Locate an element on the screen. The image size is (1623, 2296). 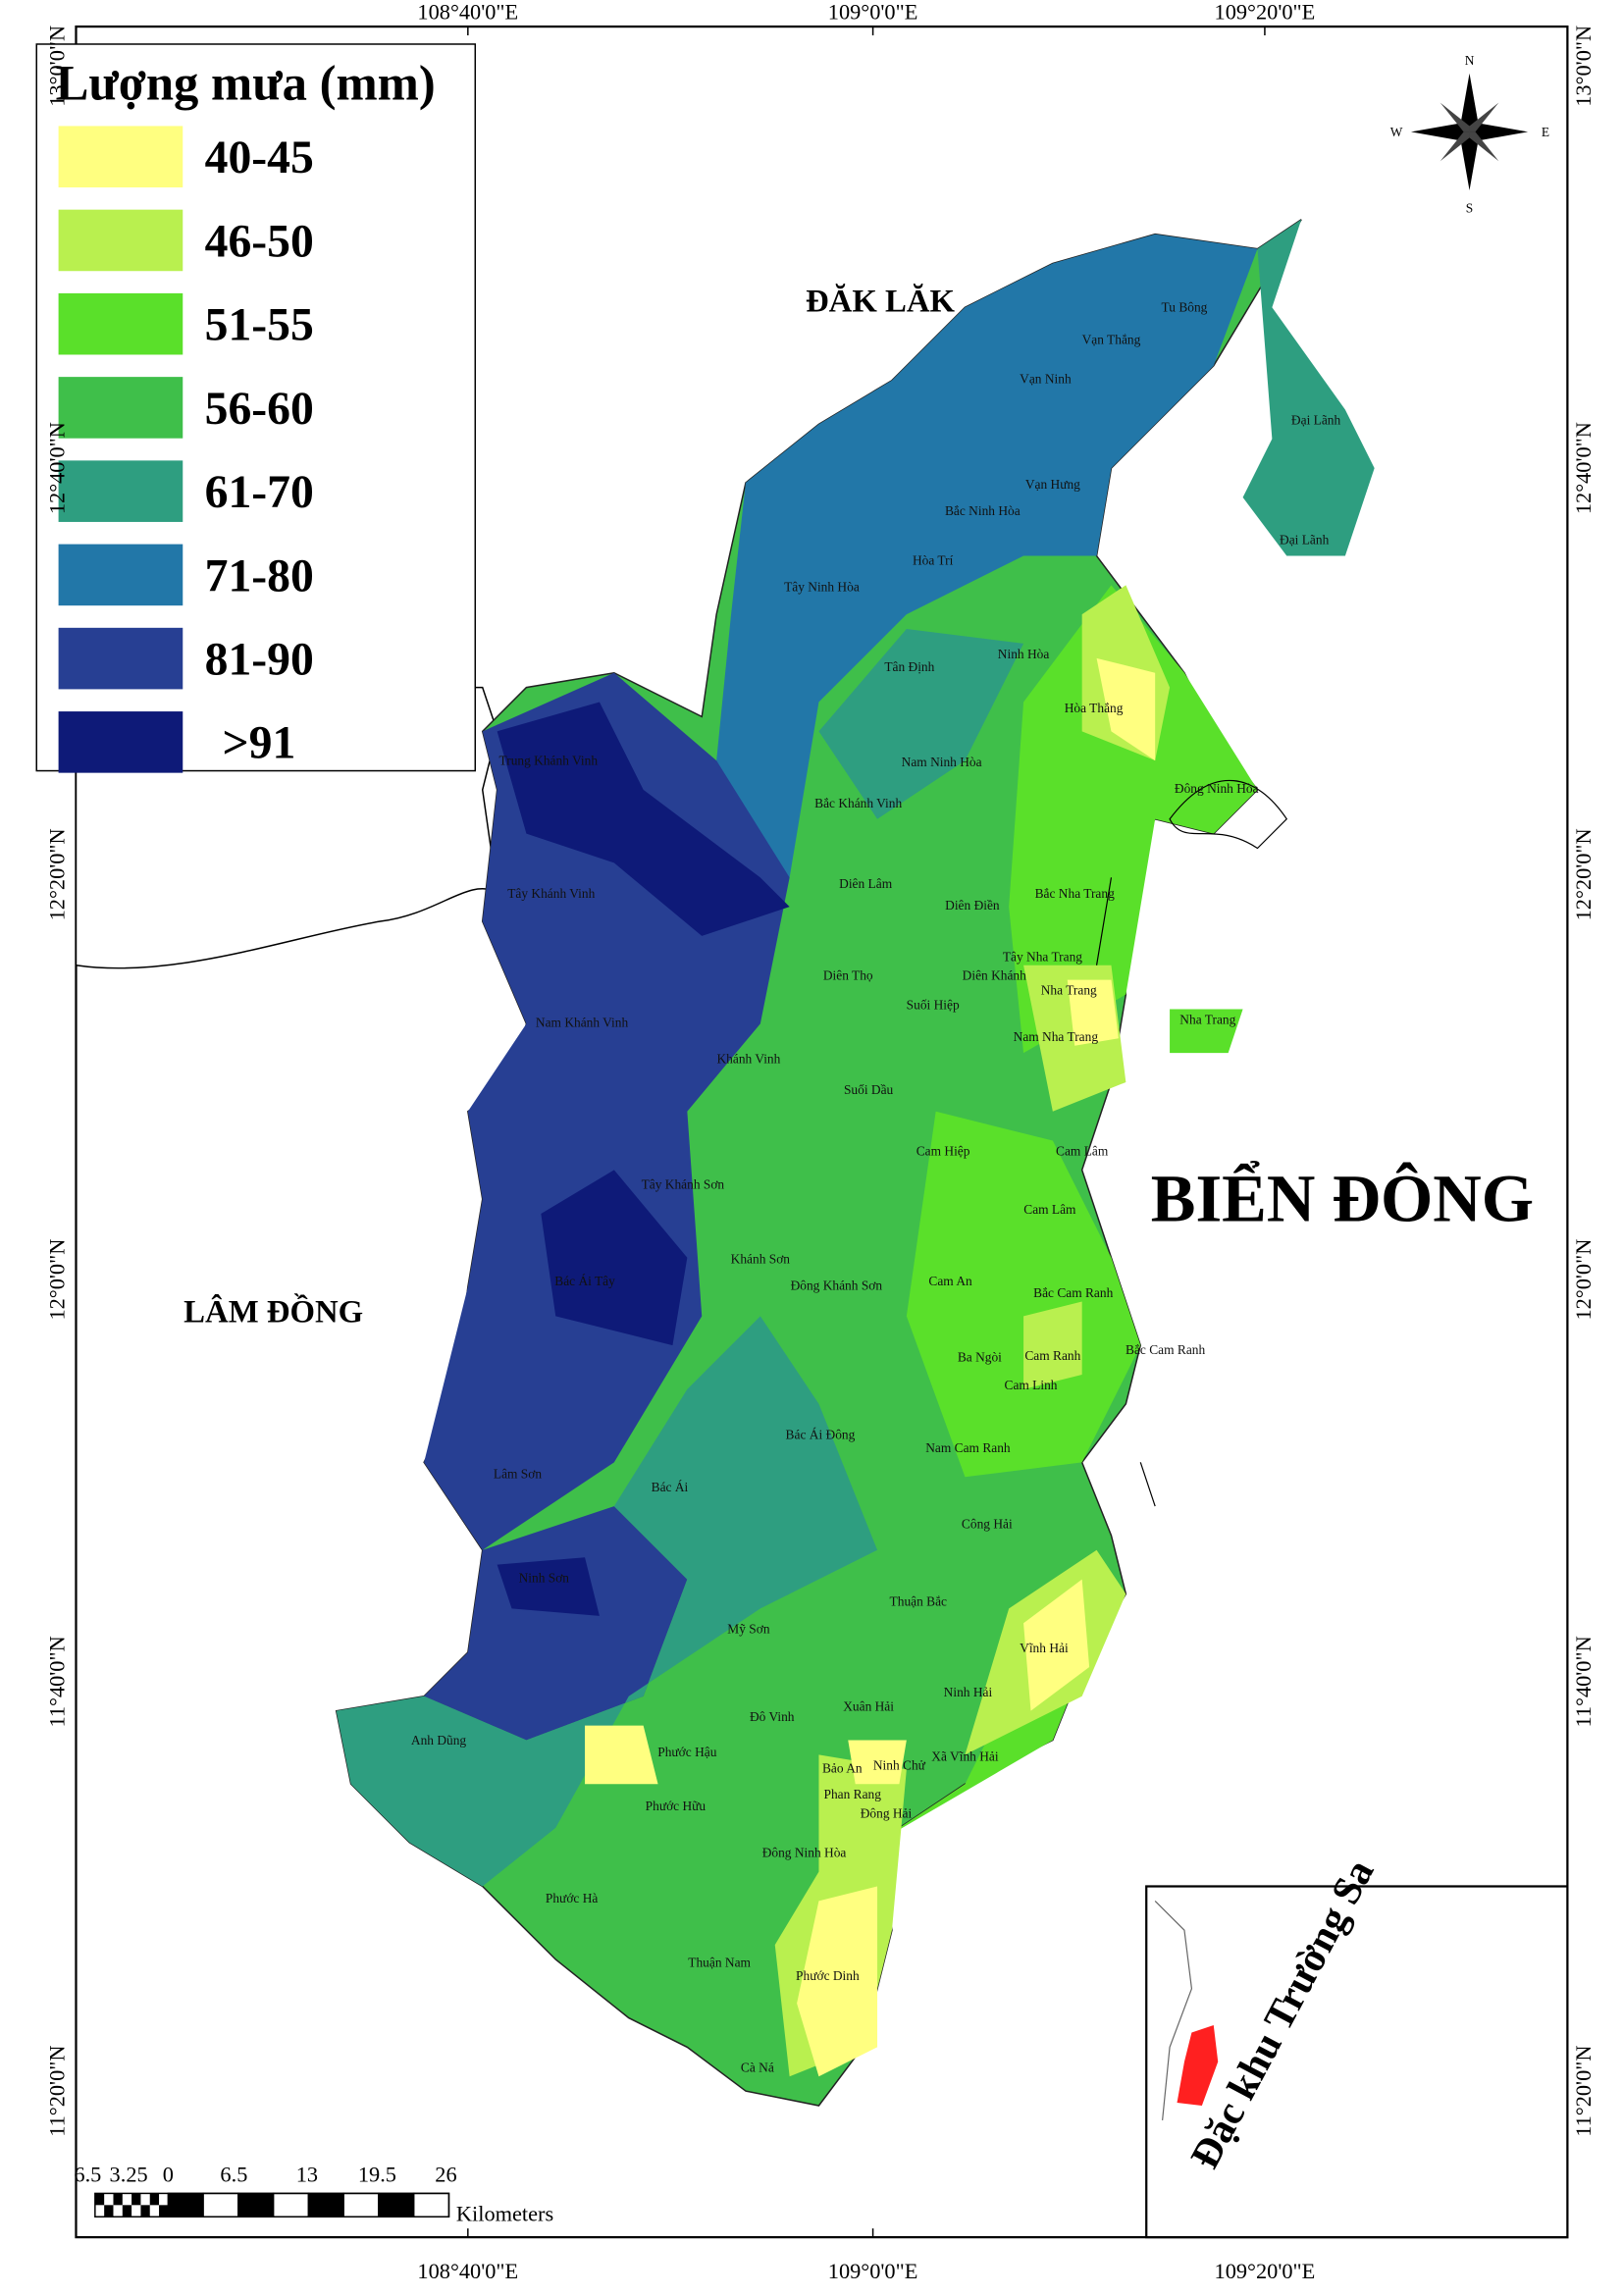
commune-label: Đông Khánh Sơn is located at coordinates (837, 1285).